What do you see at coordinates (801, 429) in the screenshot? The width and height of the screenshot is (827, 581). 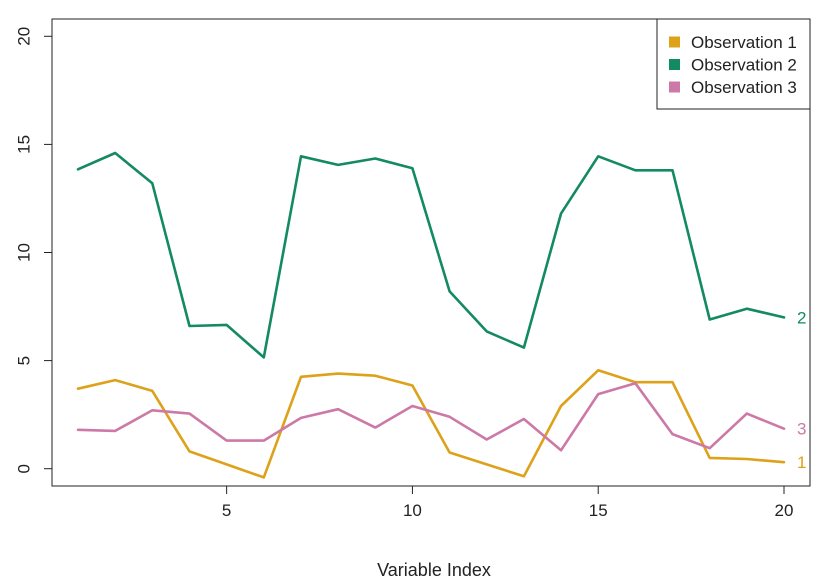 I see `series-end-label-3: 3` at bounding box center [801, 429].